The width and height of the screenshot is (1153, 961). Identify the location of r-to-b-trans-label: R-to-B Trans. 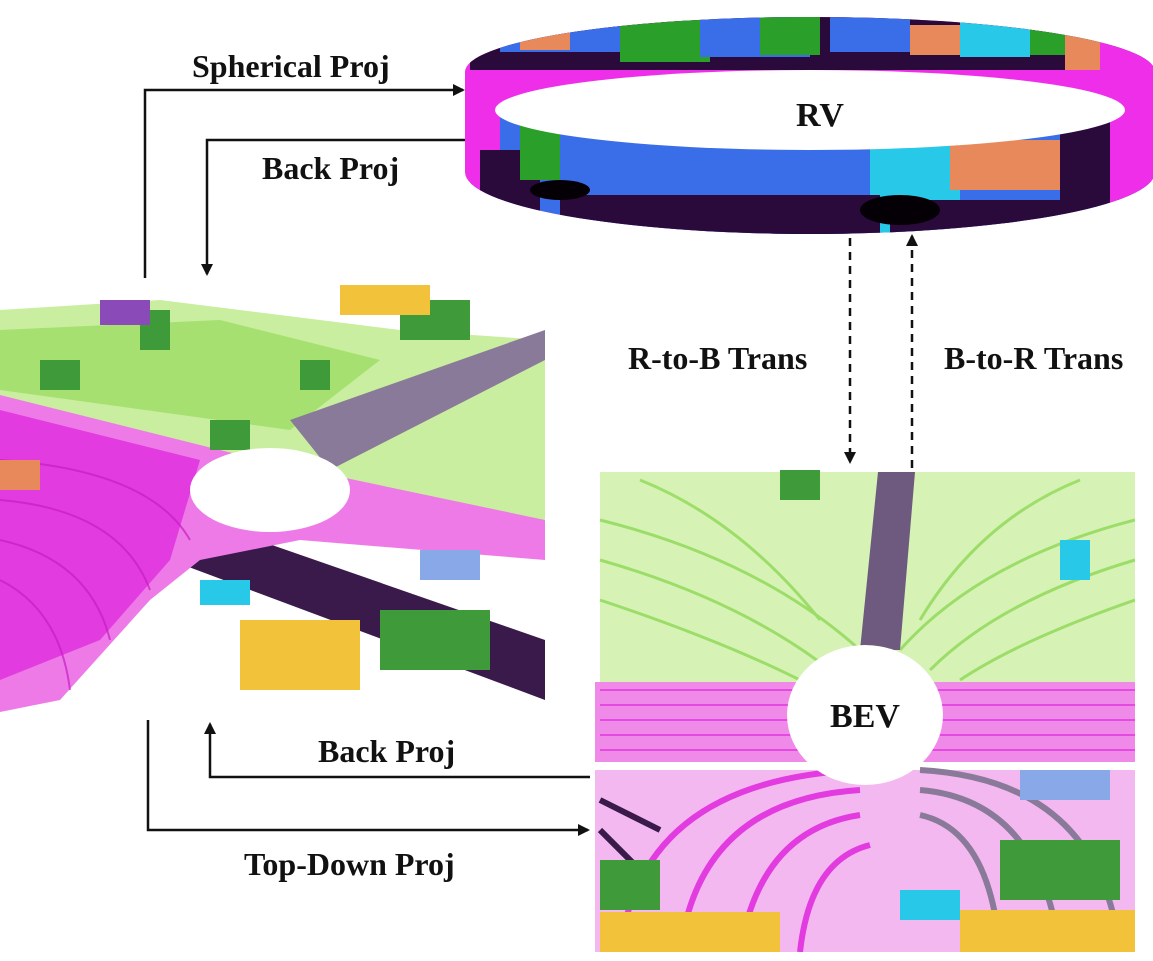
(718, 358).